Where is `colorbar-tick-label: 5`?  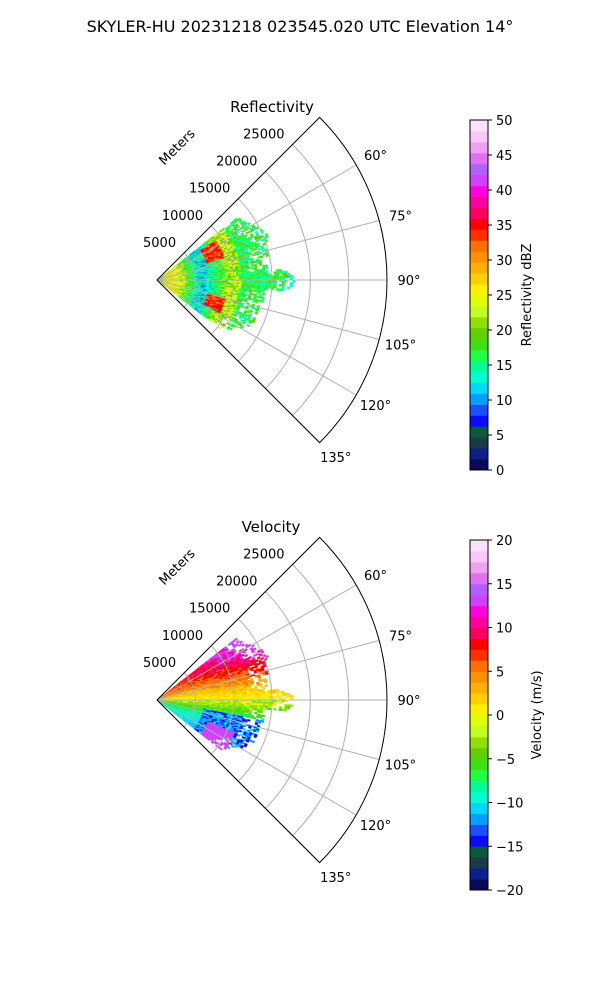 colorbar-tick-label: 5 is located at coordinates (500, 436).